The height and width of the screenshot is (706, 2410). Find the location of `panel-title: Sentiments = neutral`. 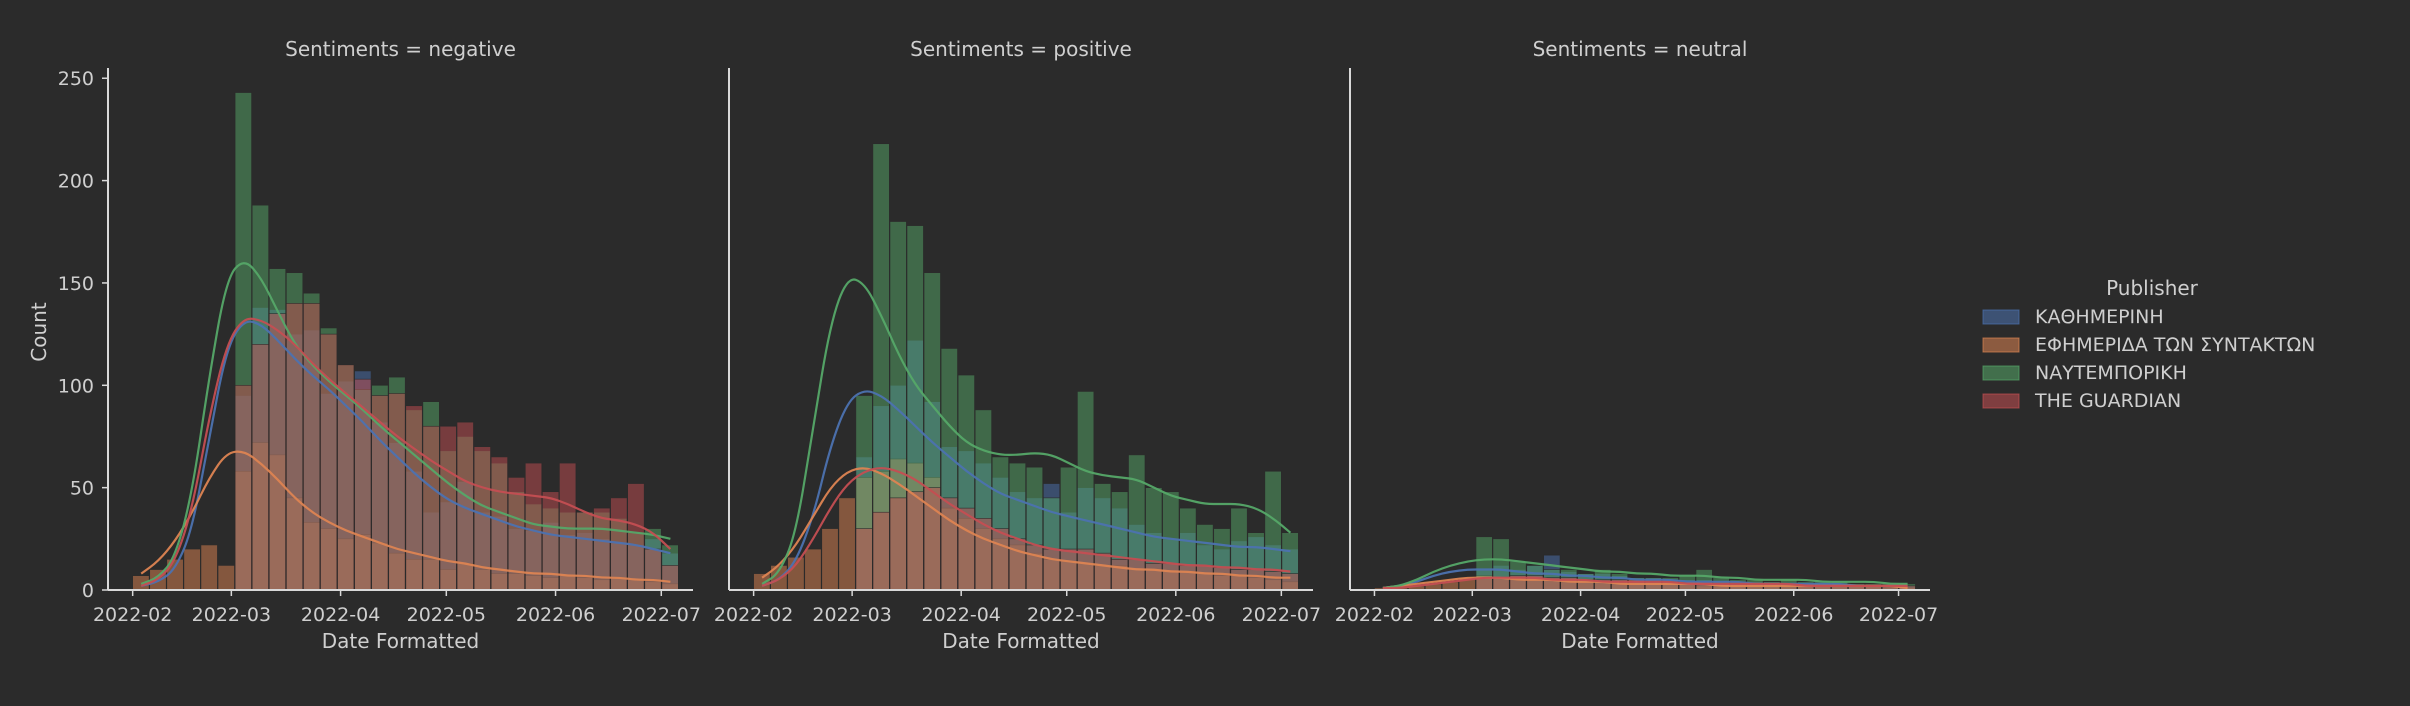

panel-title: Sentiments = neutral is located at coordinates (1640, 49).